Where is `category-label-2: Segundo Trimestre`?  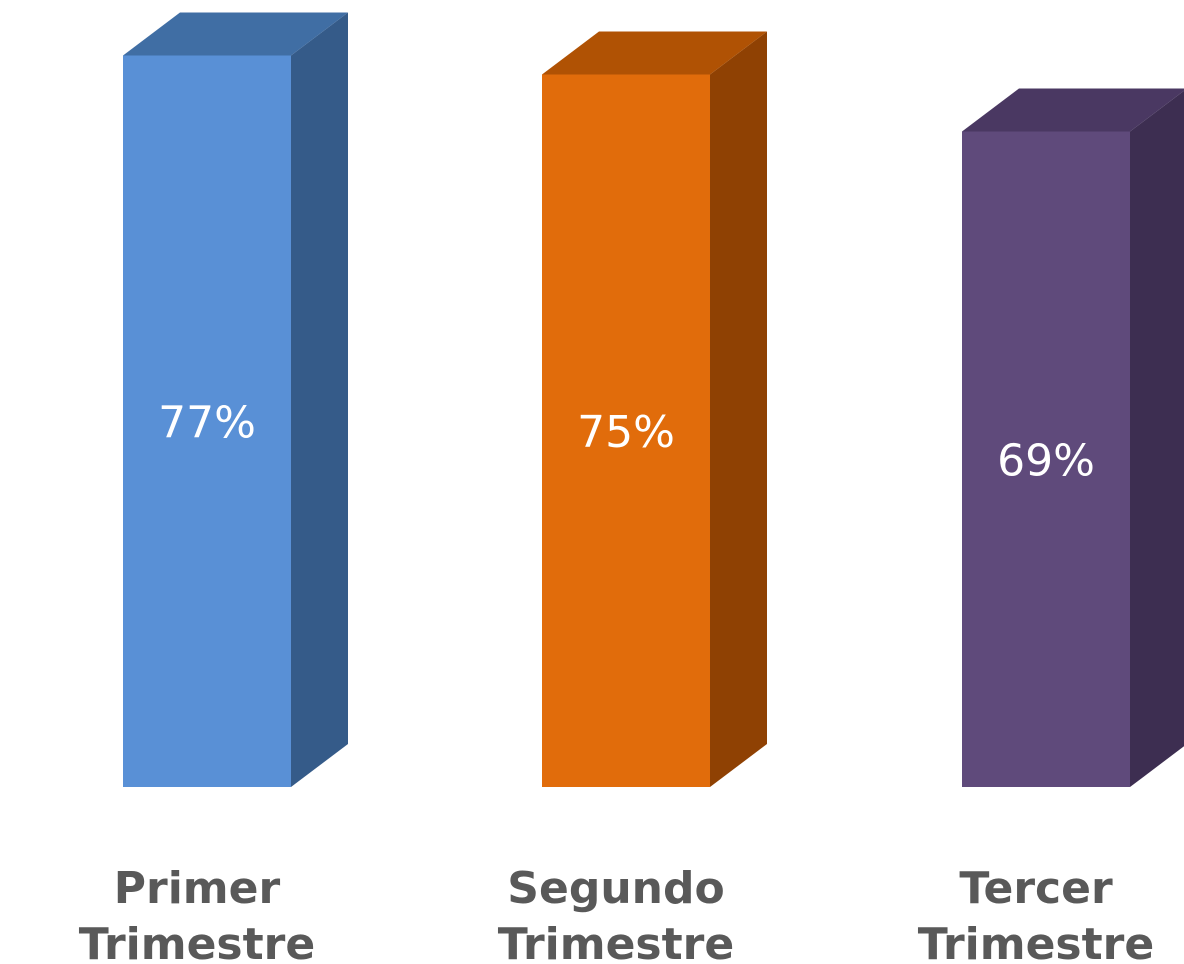
category-label-2: Segundo Trimestre is located at coordinates (616, 913).